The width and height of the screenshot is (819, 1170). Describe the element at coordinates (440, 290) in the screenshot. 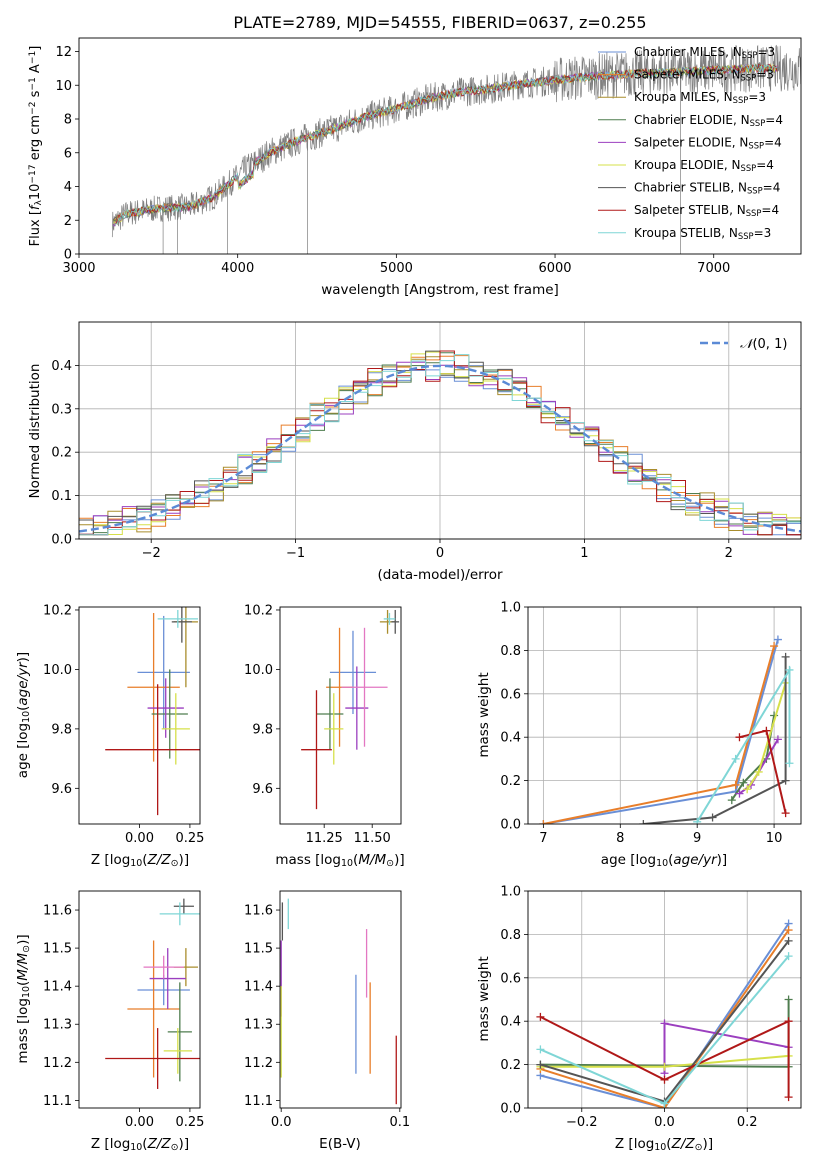

I see `x-axis-label: wavelength [Angstrom, rest frame]` at that location.